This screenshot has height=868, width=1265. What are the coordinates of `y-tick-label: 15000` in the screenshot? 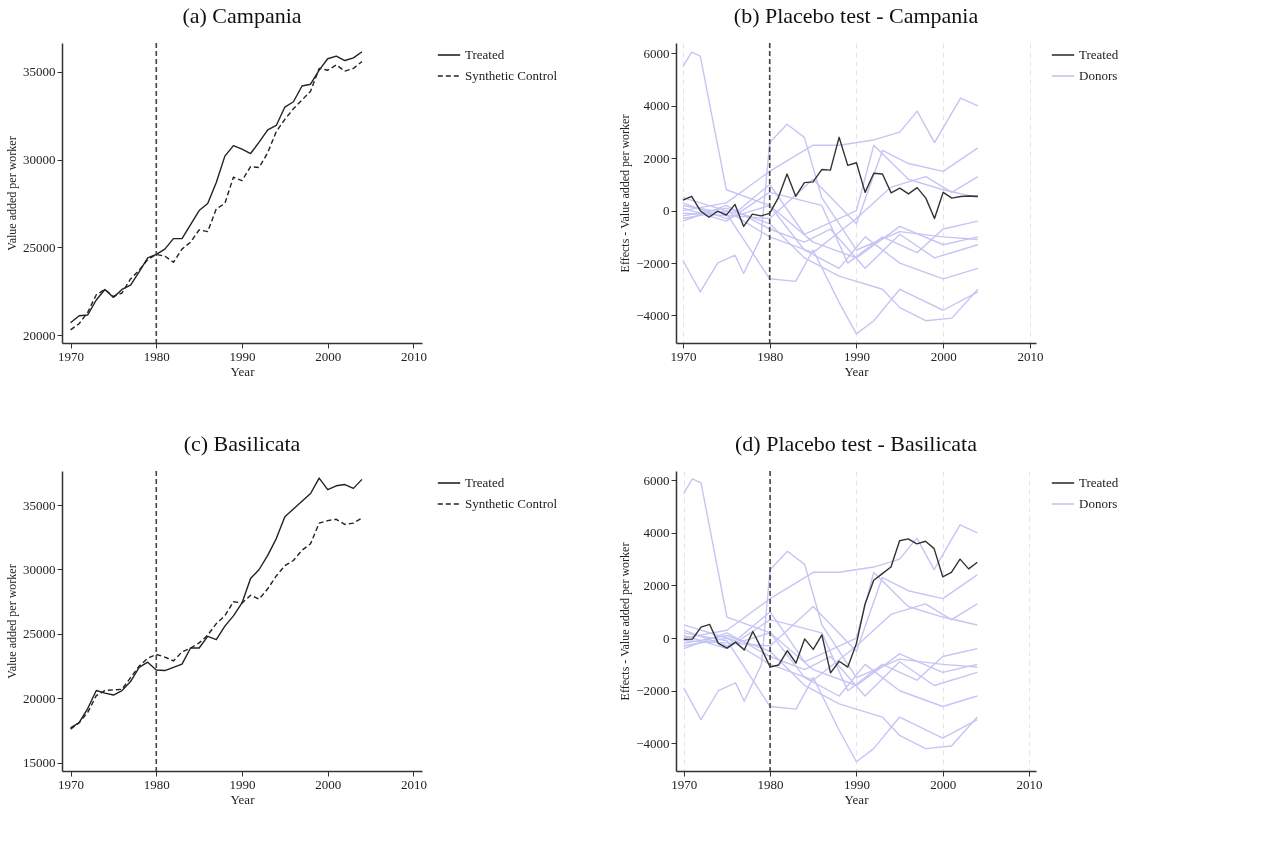 It's located at (39, 763).